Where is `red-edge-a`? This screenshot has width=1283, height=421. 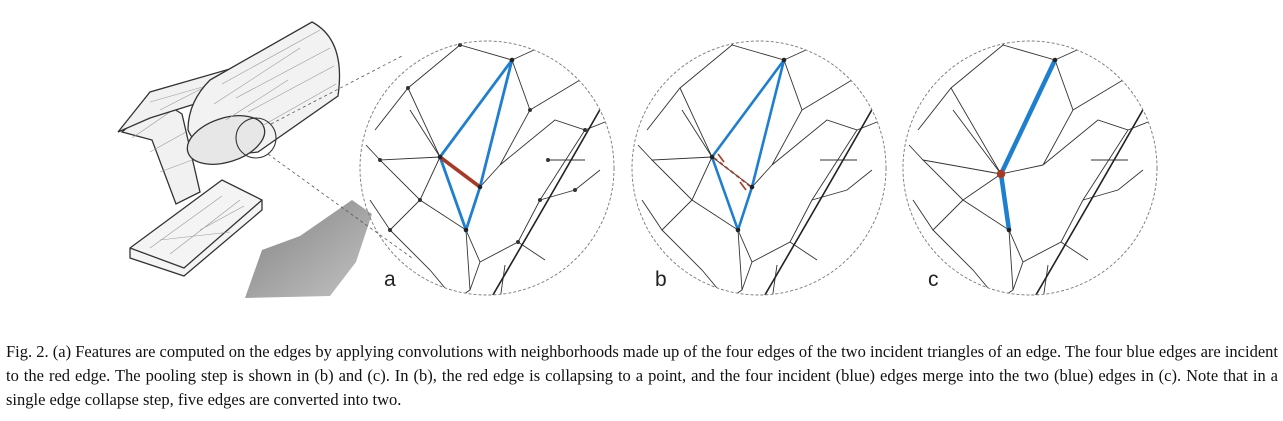 red-edge-a is located at coordinates (460, 172).